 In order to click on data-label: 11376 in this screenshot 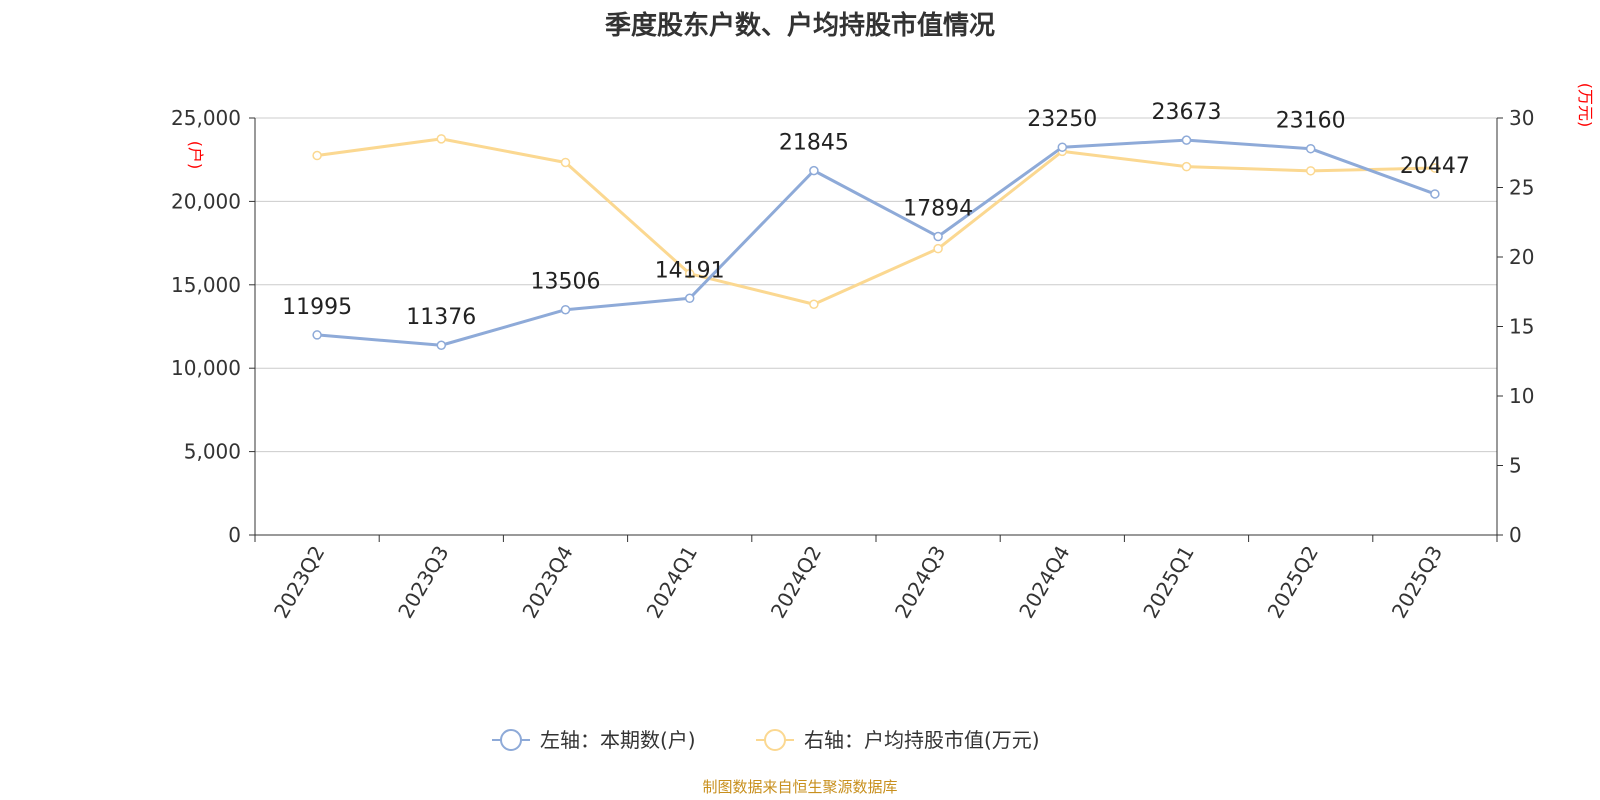, I will do `click(441, 317)`.